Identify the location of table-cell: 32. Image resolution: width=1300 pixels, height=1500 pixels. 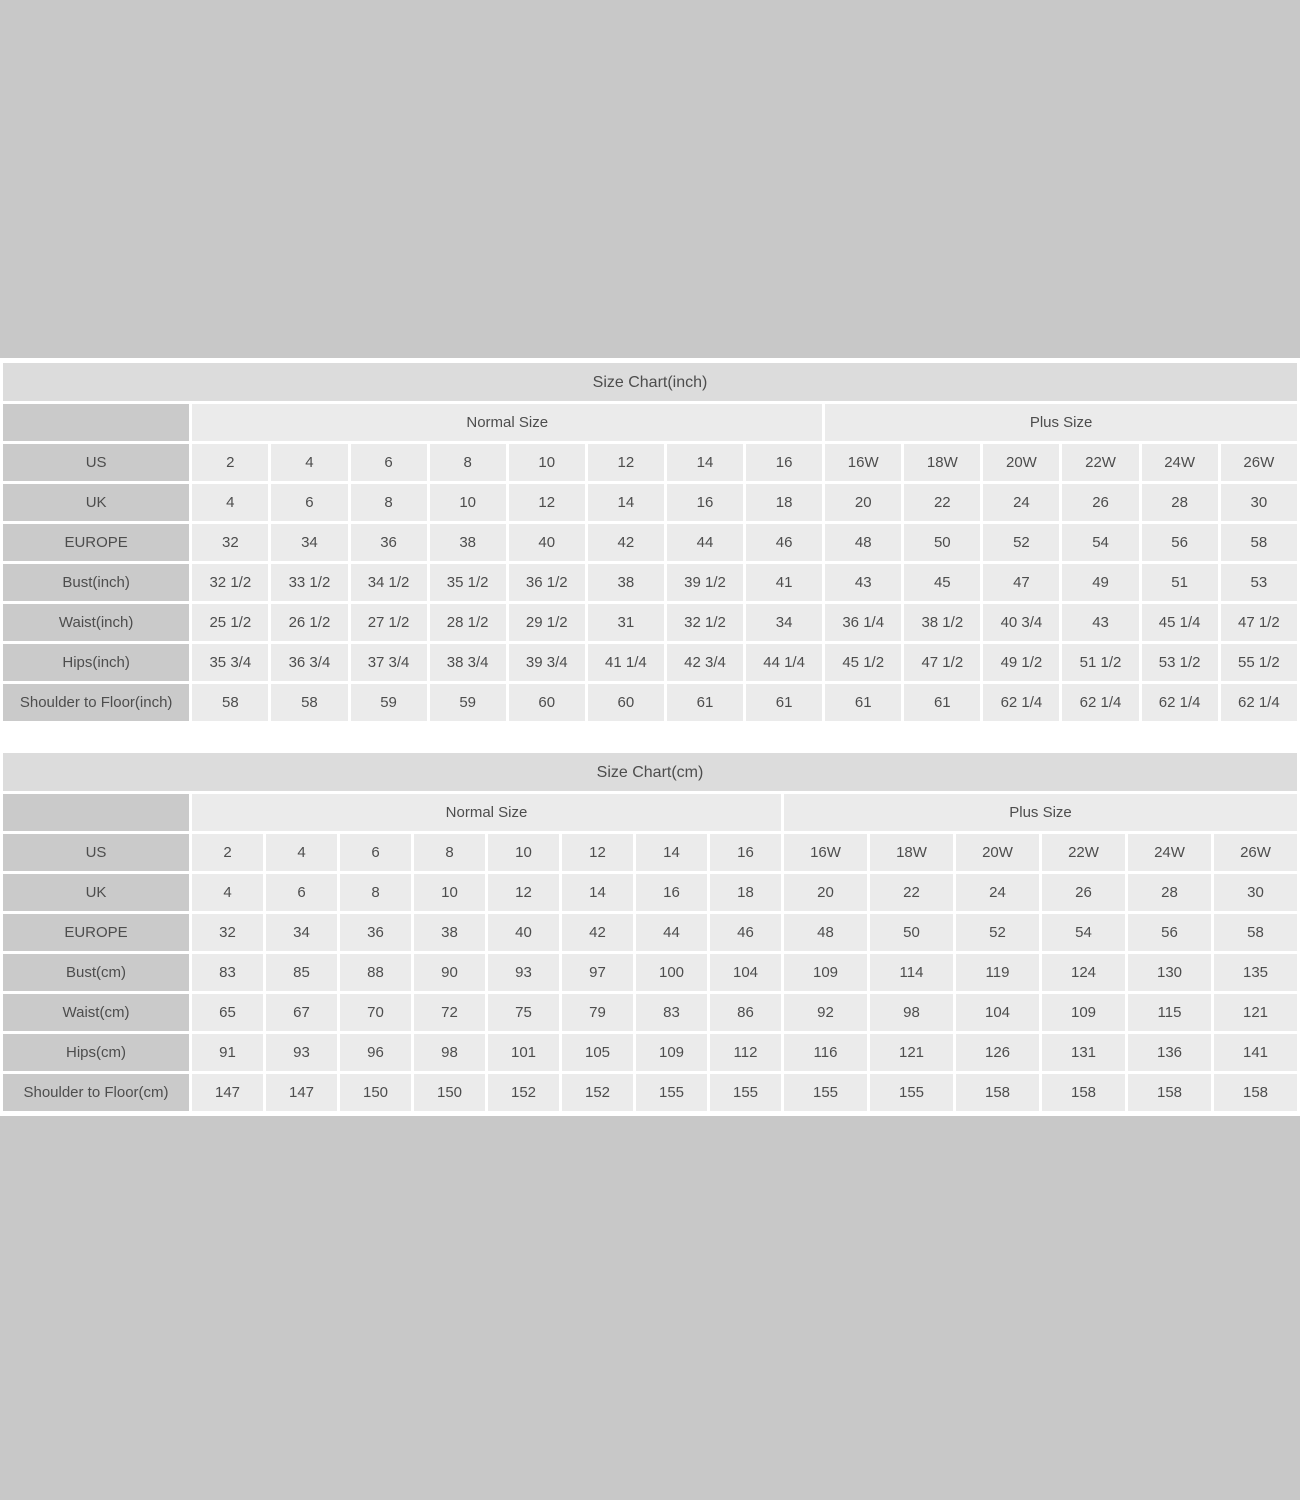
(227, 932).